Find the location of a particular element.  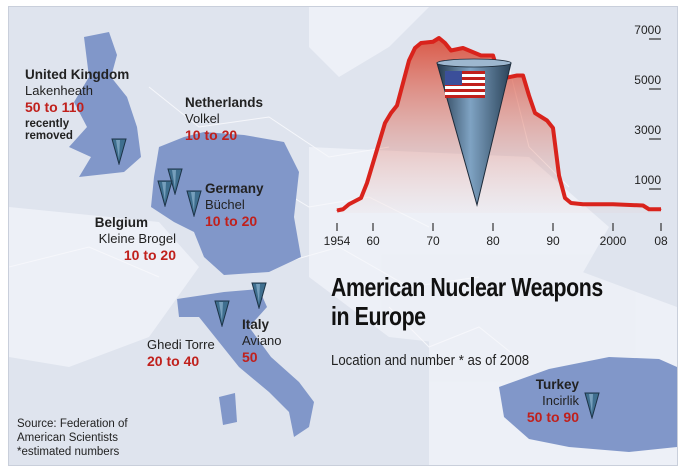

france-iberia-land is located at coordinates (104, 287).